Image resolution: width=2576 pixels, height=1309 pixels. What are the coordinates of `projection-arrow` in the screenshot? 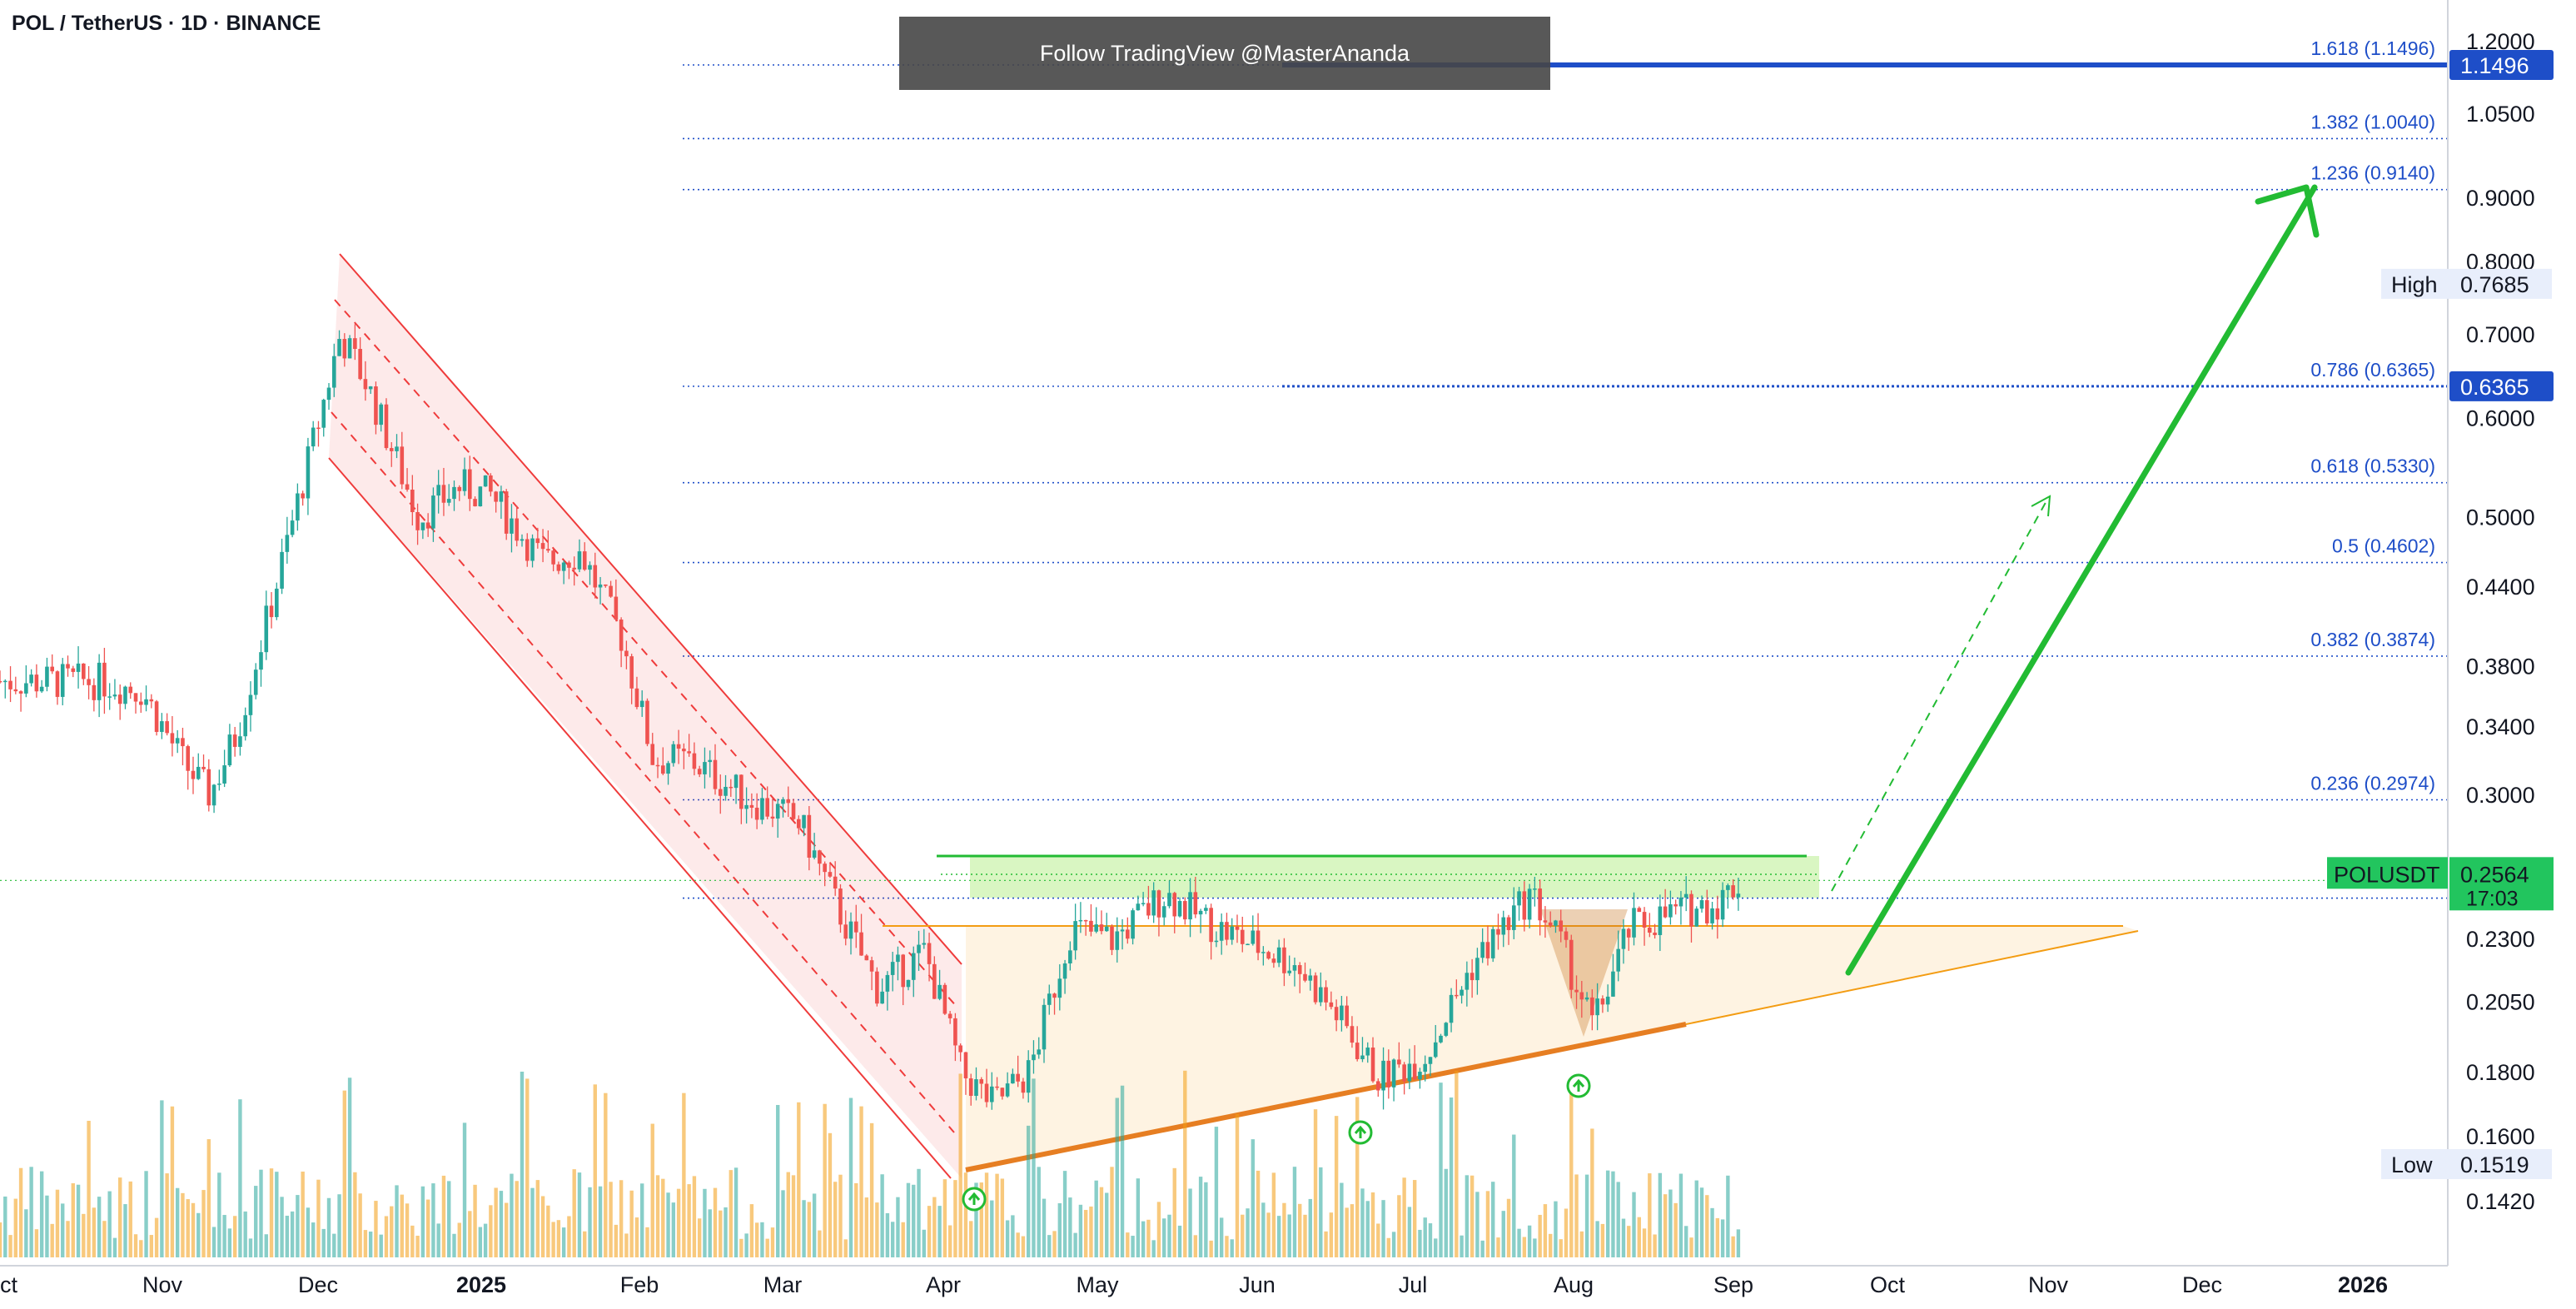 It's located at (2081, 580).